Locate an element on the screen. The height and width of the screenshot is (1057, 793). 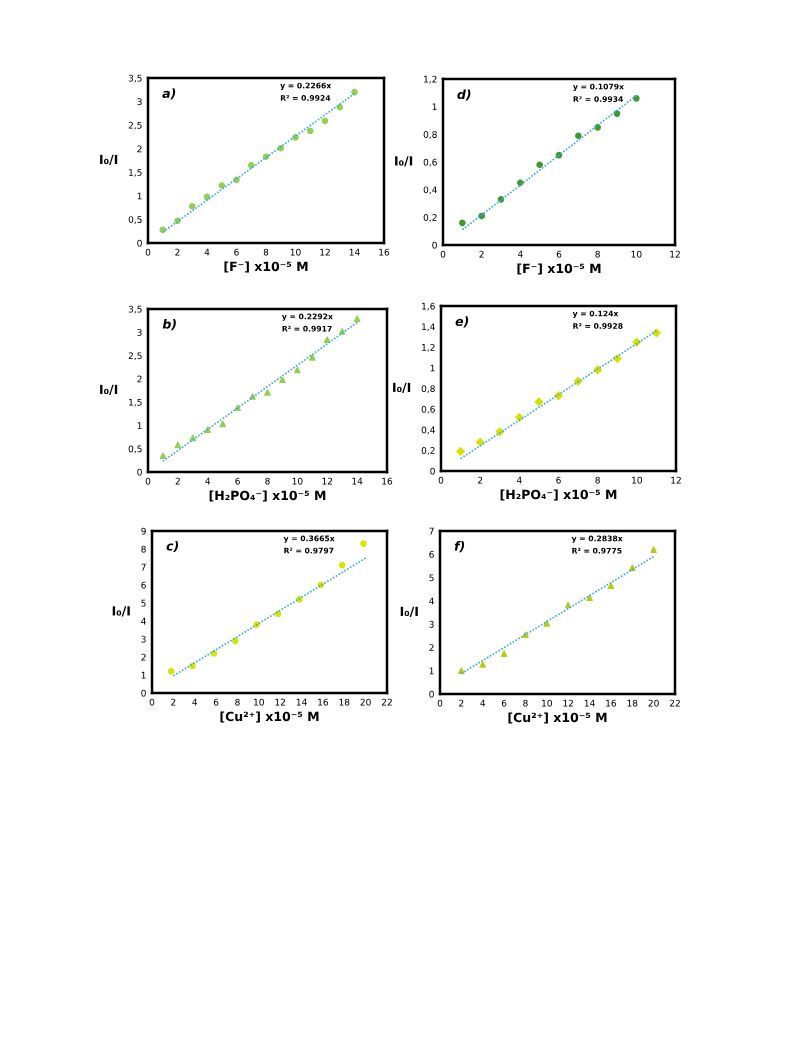
x-tick-label: 6 is located at coordinates (236, 252).